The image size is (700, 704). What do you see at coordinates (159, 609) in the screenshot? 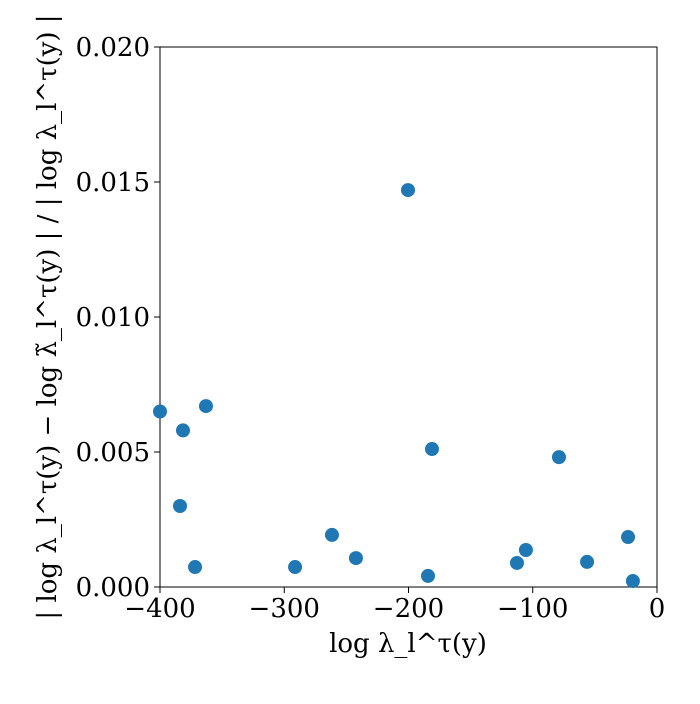
I see `x-tick-label: −400` at bounding box center [159, 609].